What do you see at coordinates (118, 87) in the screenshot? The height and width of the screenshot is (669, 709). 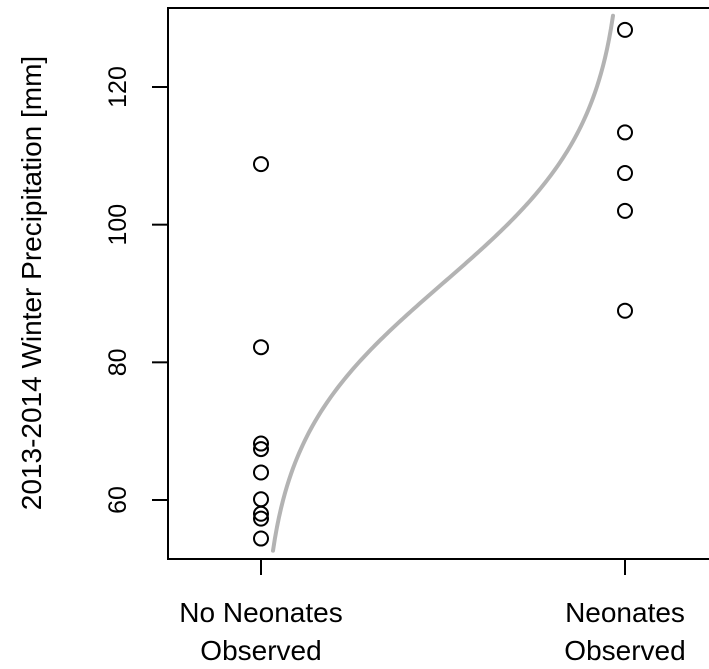 I see `y-tick-label: 120` at bounding box center [118, 87].